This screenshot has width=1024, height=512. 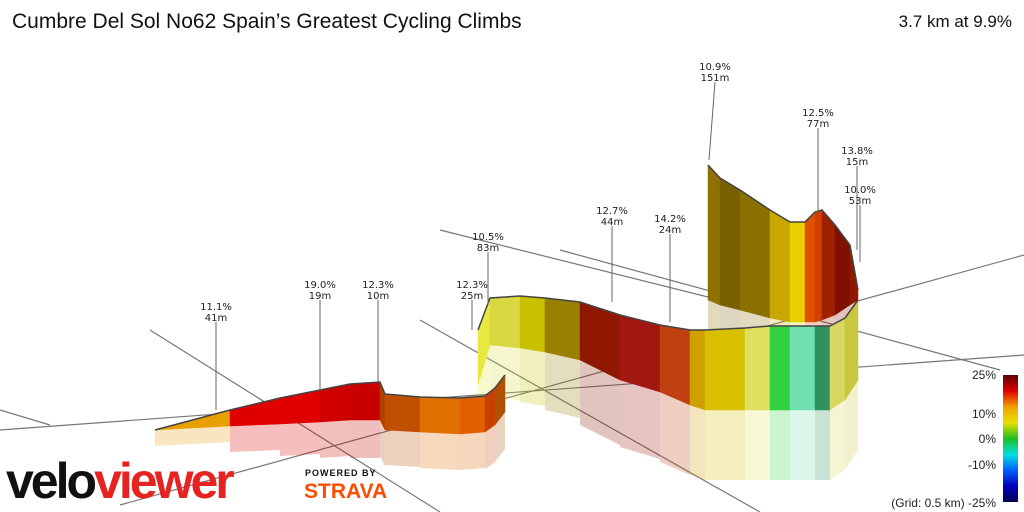 What do you see at coordinates (216, 318) in the screenshot?
I see `annotation-distance: 41m` at bounding box center [216, 318].